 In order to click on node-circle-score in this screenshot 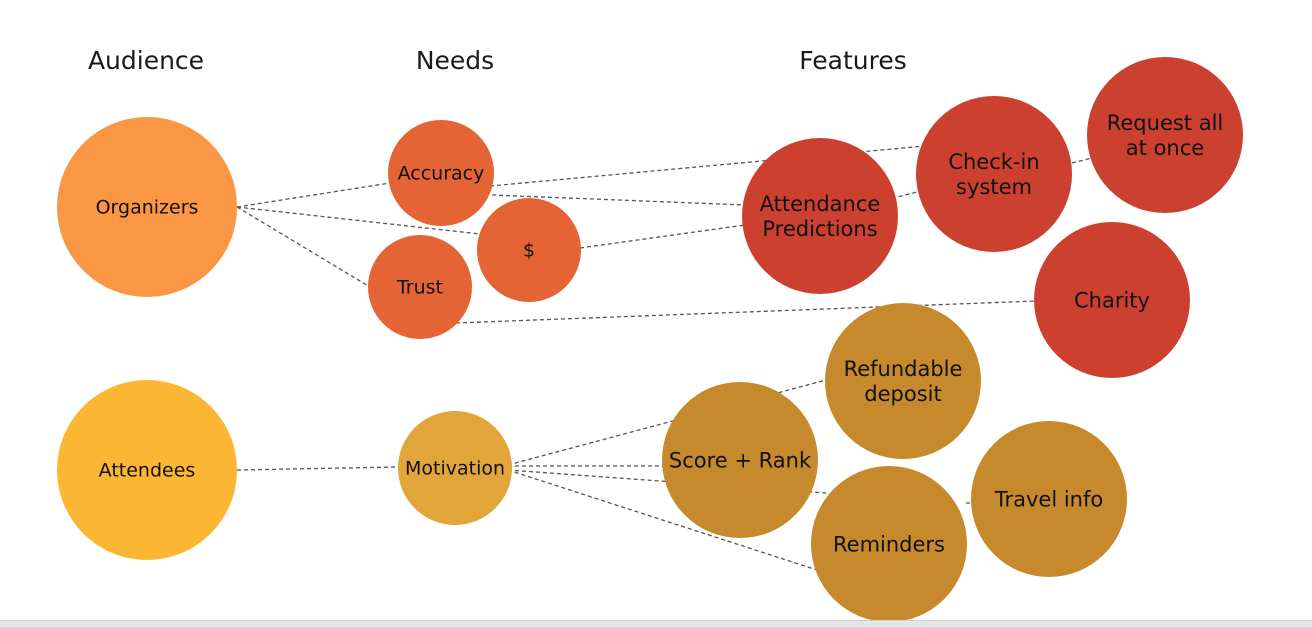, I will do `click(740, 460)`.